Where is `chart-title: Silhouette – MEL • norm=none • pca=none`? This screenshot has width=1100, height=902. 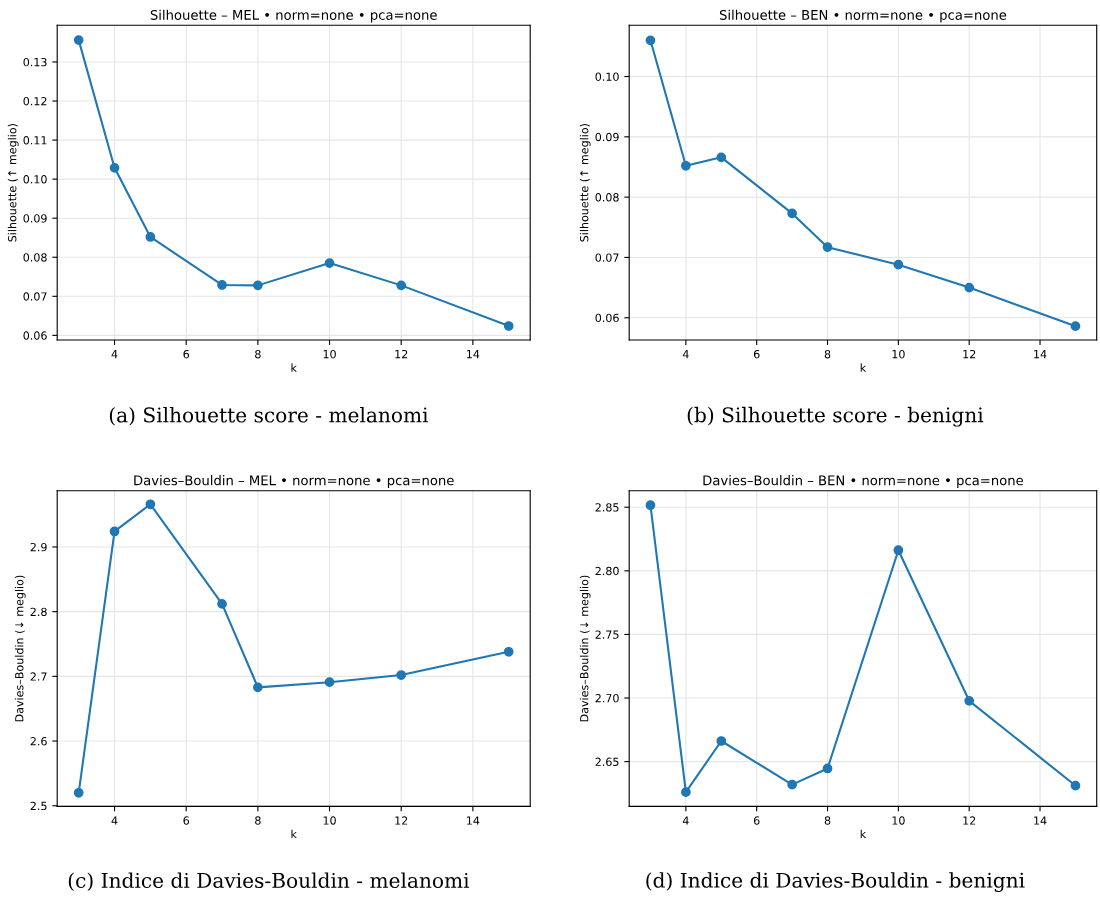
chart-title: Silhouette – MEL • norm=none • pca=none is located at coordinates (293, 16).